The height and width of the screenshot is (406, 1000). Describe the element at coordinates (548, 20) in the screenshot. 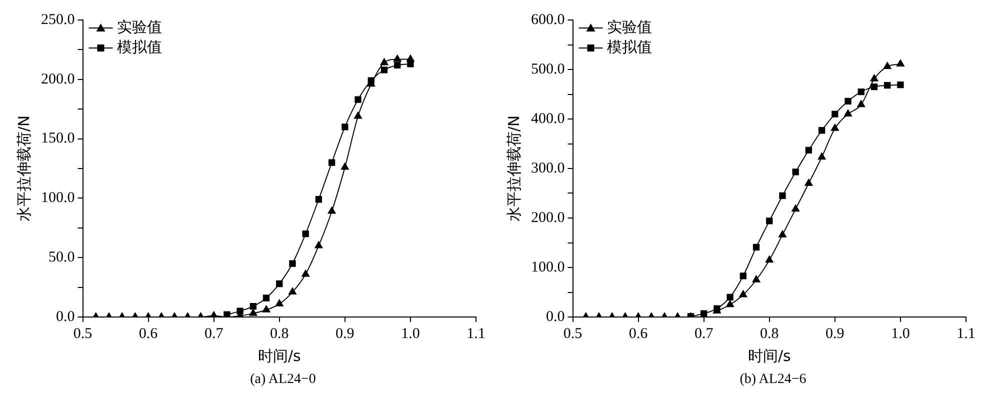

I see `y-tick-label: 600.0` at that location.